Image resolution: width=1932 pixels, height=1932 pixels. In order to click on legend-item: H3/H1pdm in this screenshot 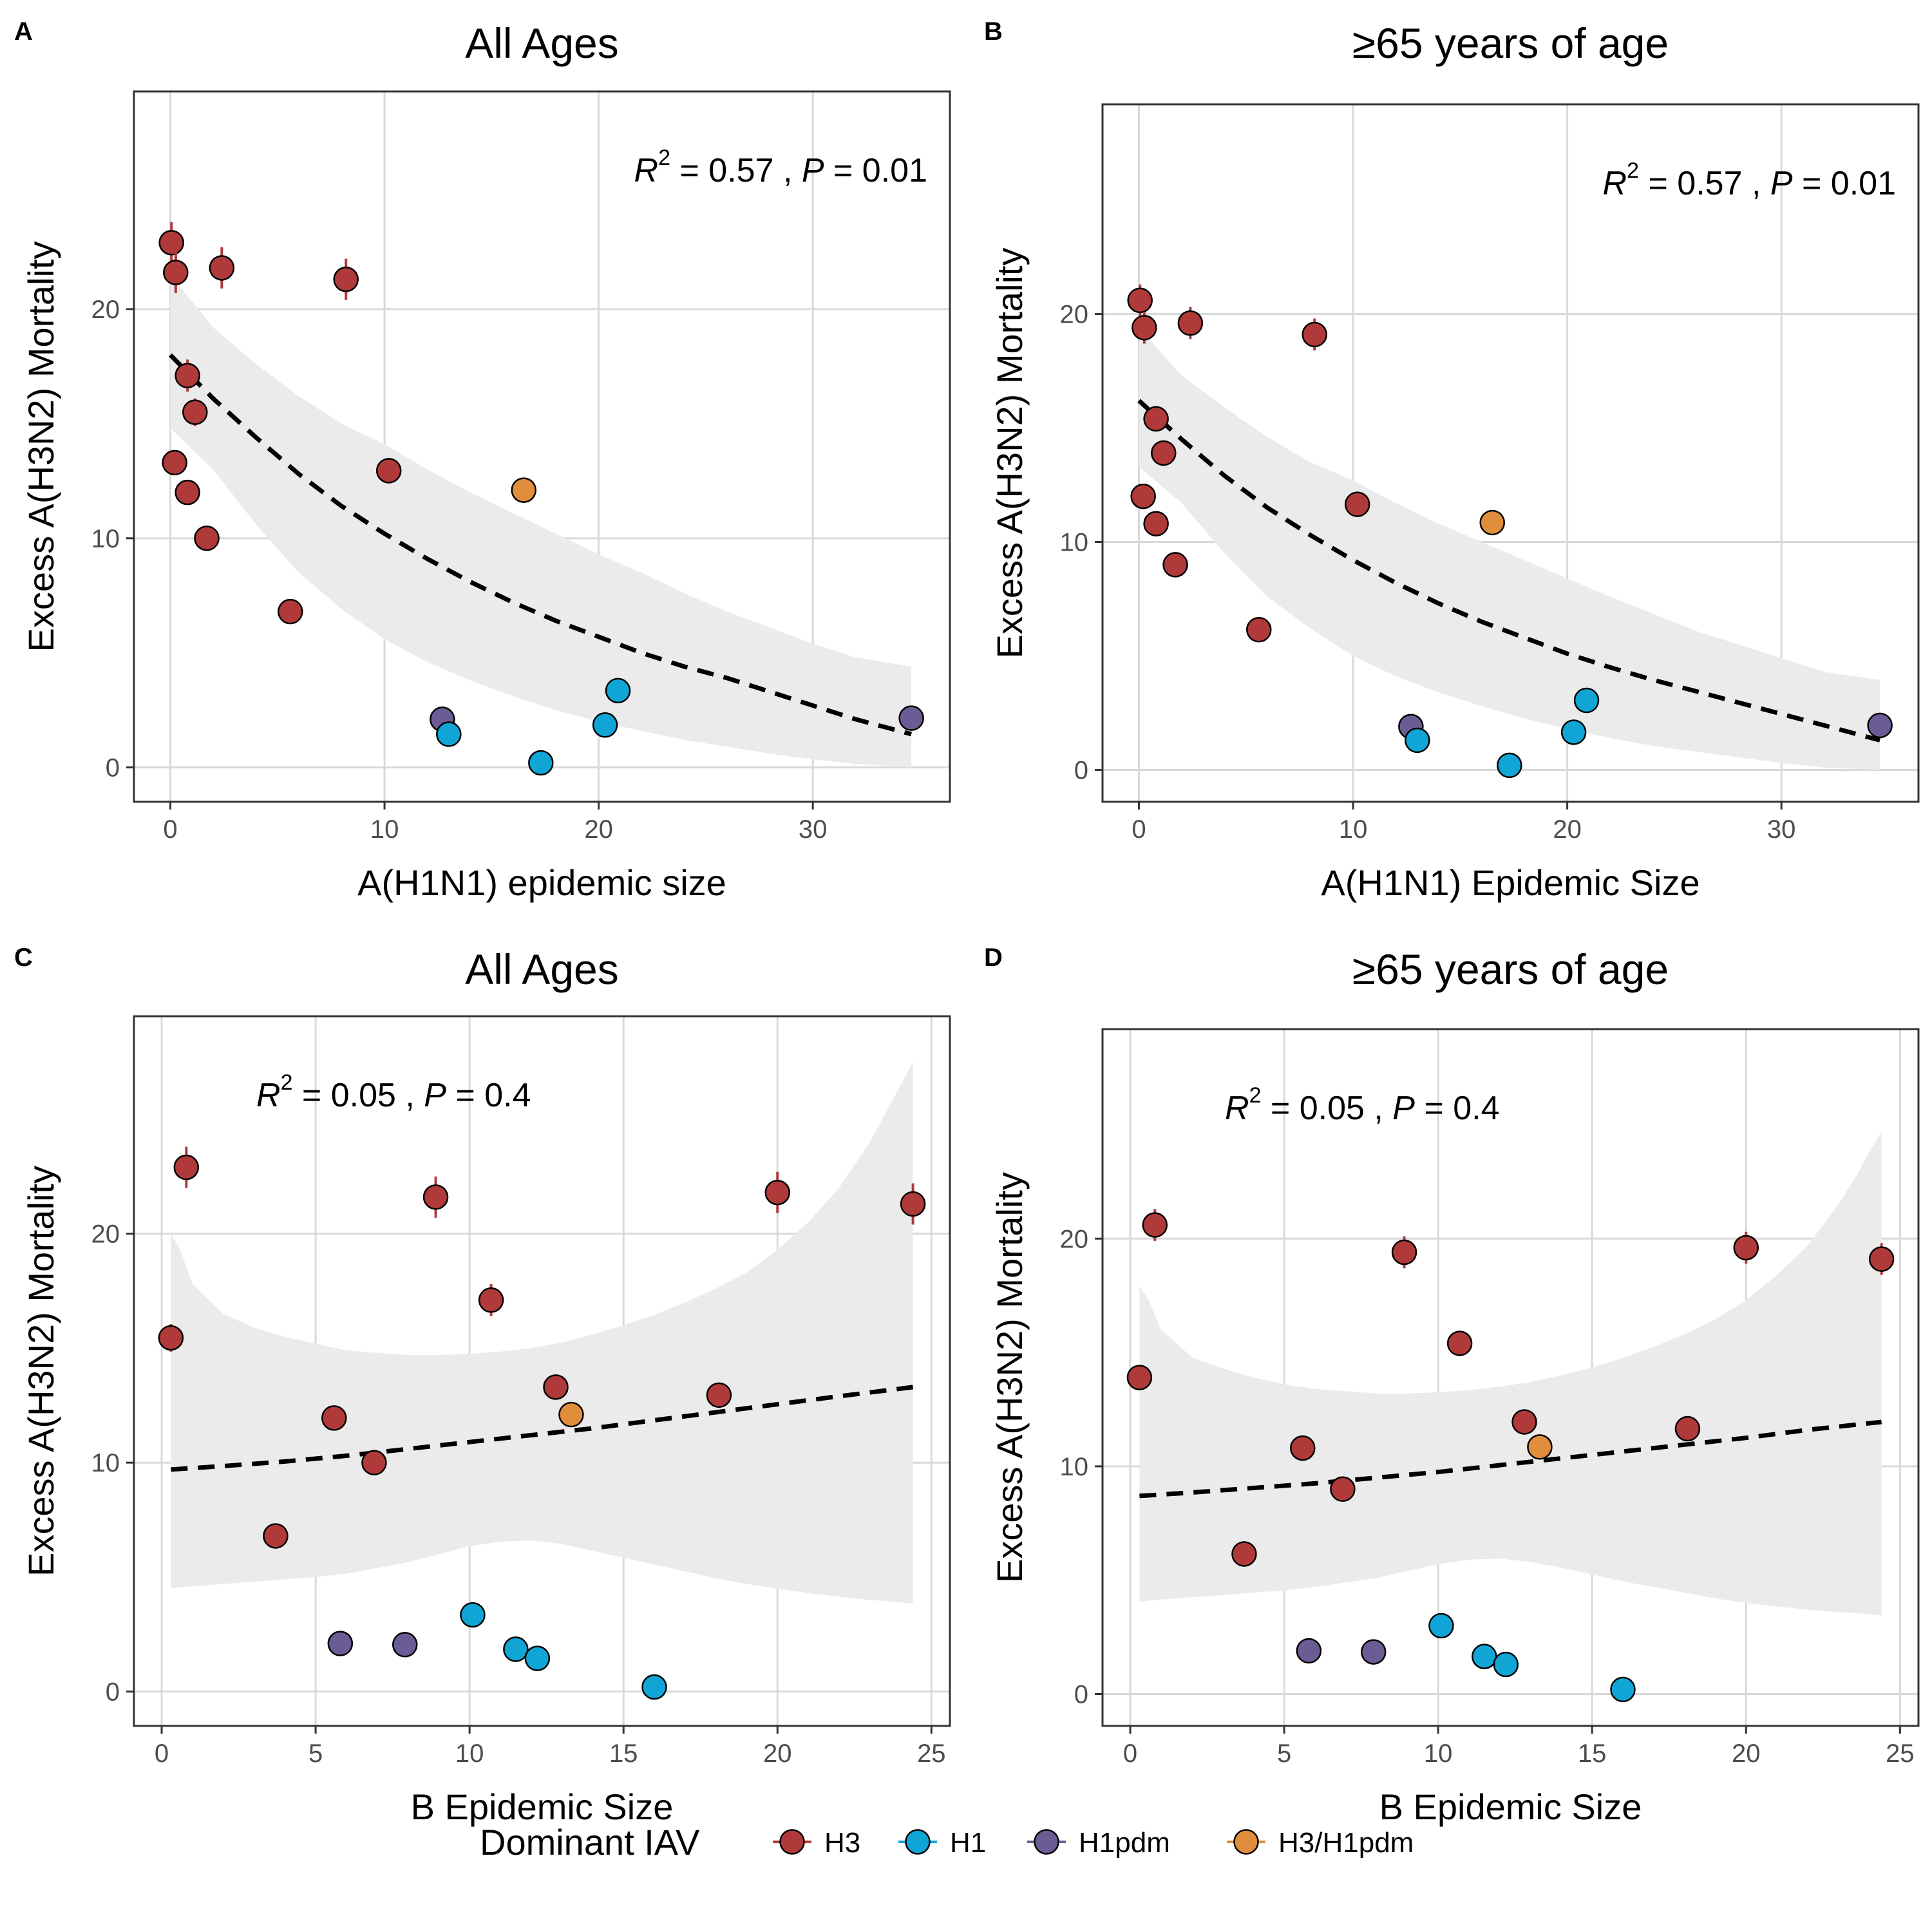, I will do `click(1320, 1843)`.